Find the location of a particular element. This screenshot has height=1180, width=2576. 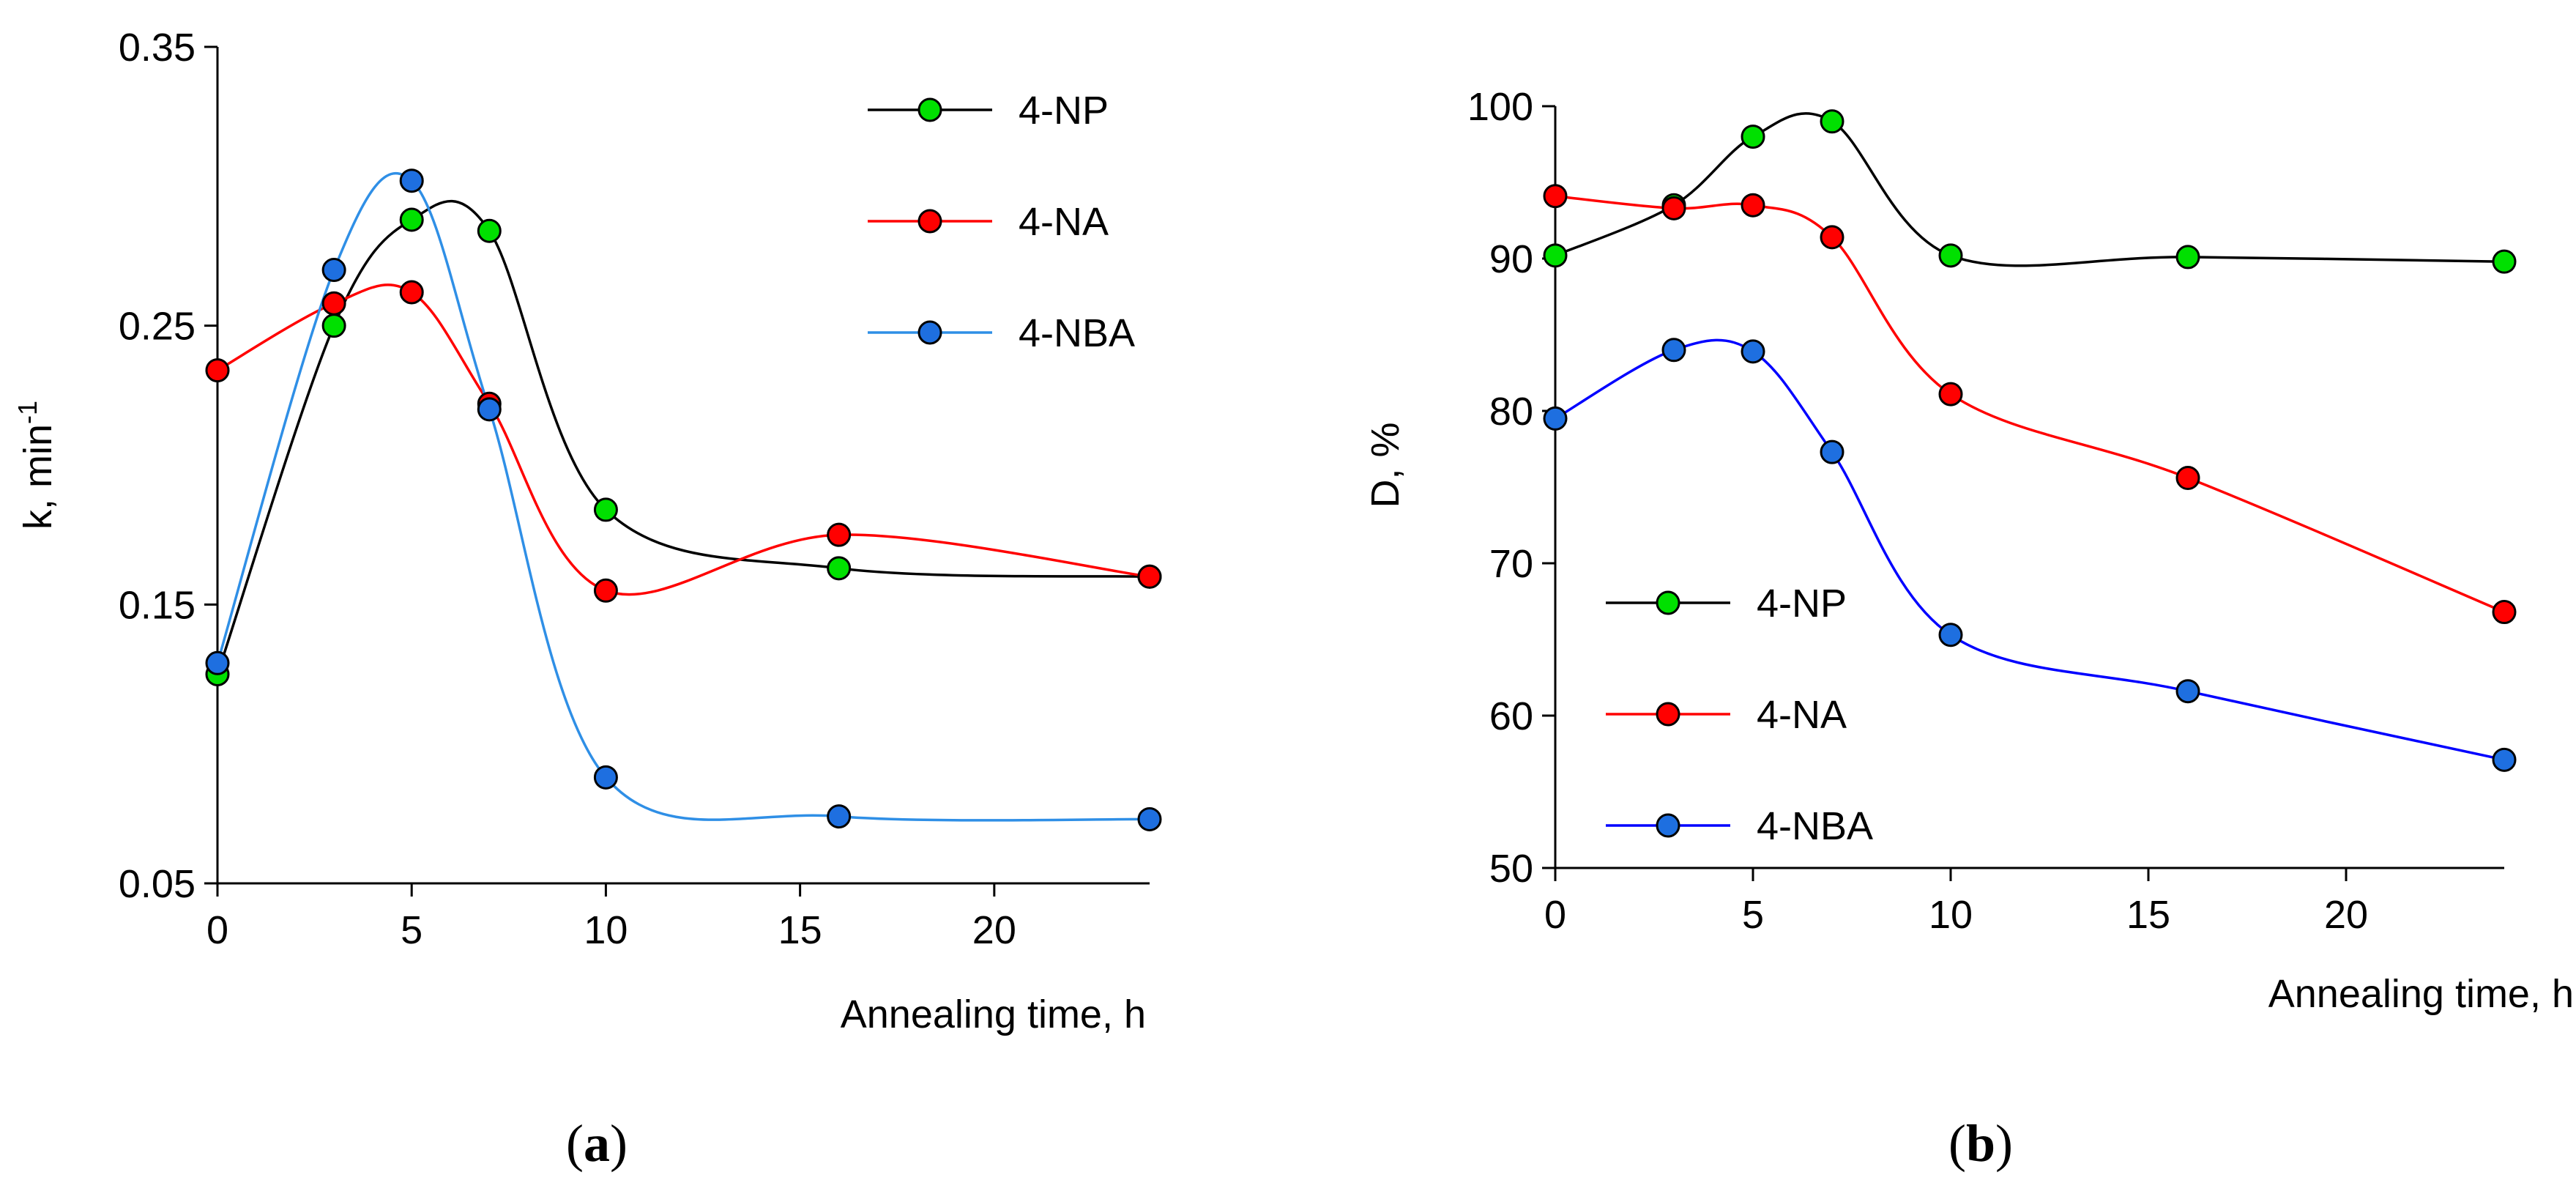

panel-caption-letter: a is located at coordinates (597, 1143).